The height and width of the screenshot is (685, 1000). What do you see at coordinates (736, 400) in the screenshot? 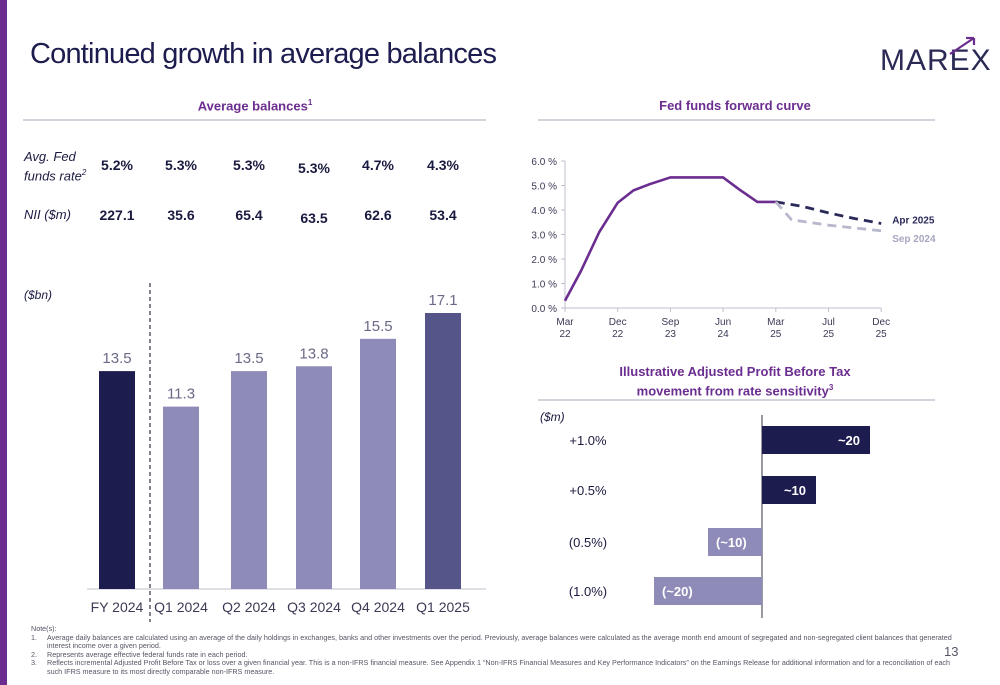
I see `sensitivity-heading-rule` at bounding box center [736, 400].